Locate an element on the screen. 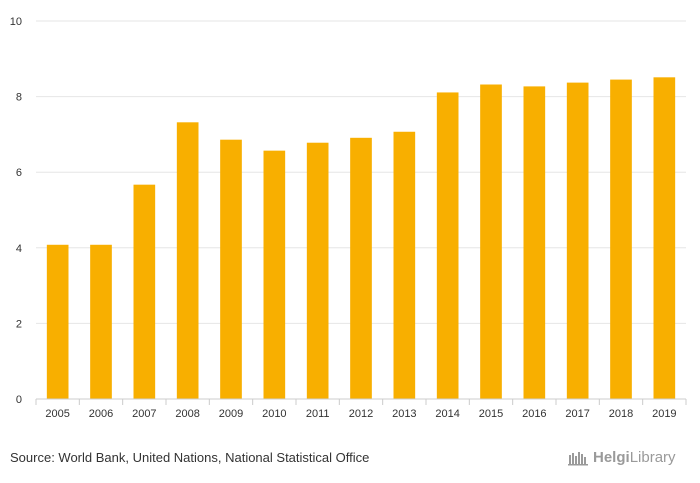 Image resolution: width=700 pixels, height=483 pixels. helgi-library-logo: HelgiLibrary is located at coordinates (622, 457).